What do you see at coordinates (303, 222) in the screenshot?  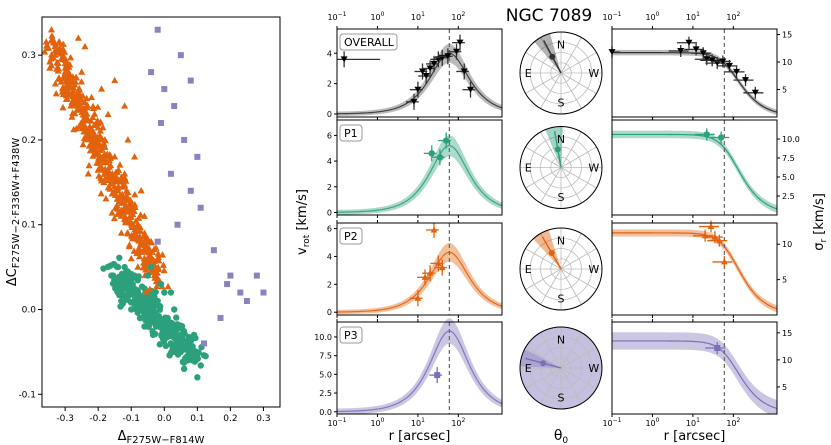 I see `vrot-y-axis-label: vrot [km/s]` at bounding box center [303, 222].